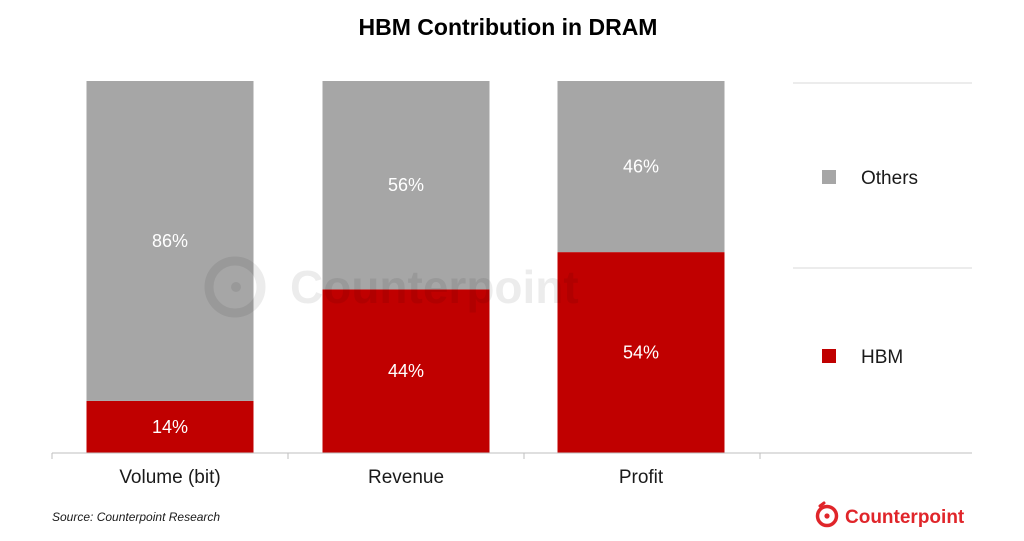 This screenshot has height=541, width=1024. Describe the element at coordinates (829, 177) in the screenshot. I see `legend-swatch-others` at that location.